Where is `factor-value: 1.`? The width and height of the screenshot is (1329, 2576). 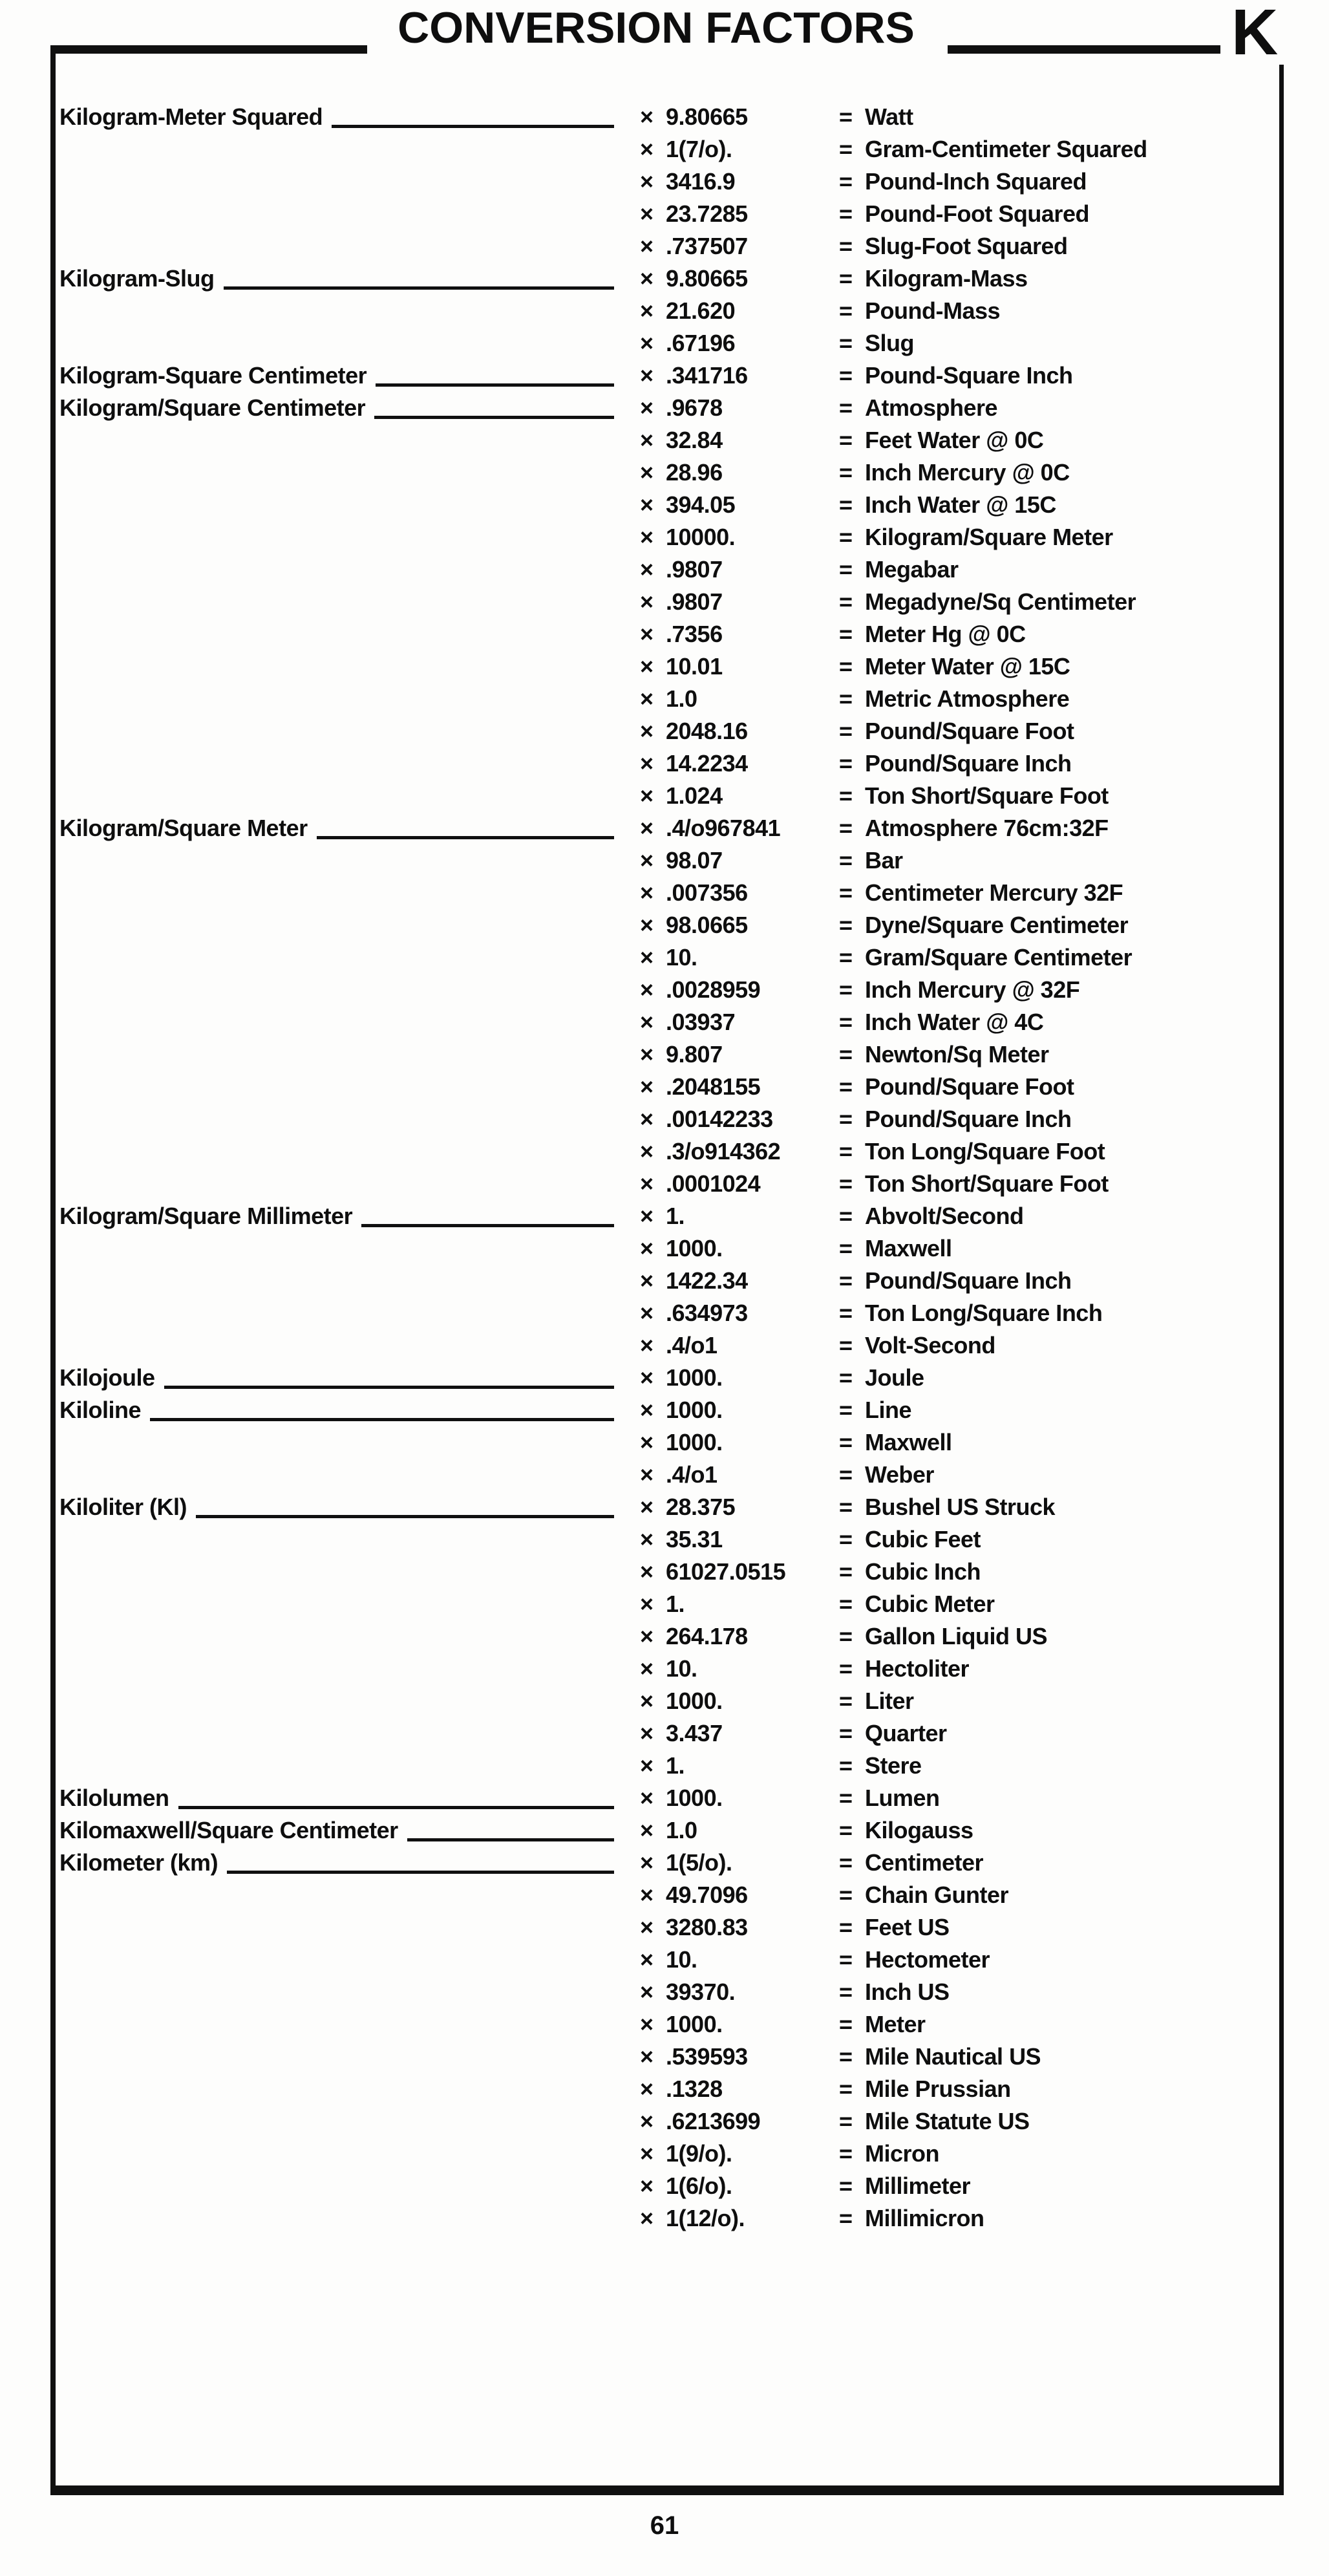
factor-value: 1. is located at coordinates (676, 1216).